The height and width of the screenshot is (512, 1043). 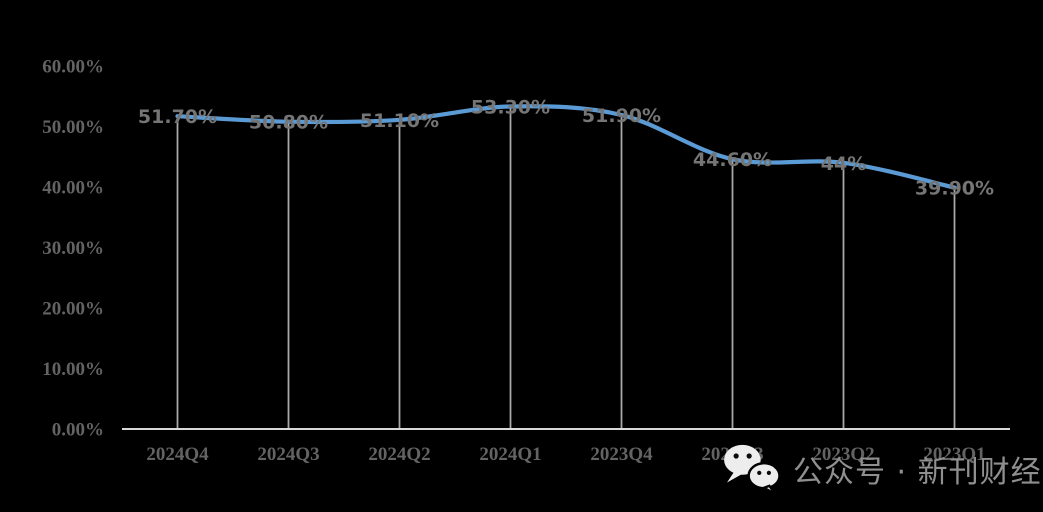 What do you see at coordinates (732, 160) in the screenshot?
I see `data-label: 44.60%` at bounding box center [732, 160].